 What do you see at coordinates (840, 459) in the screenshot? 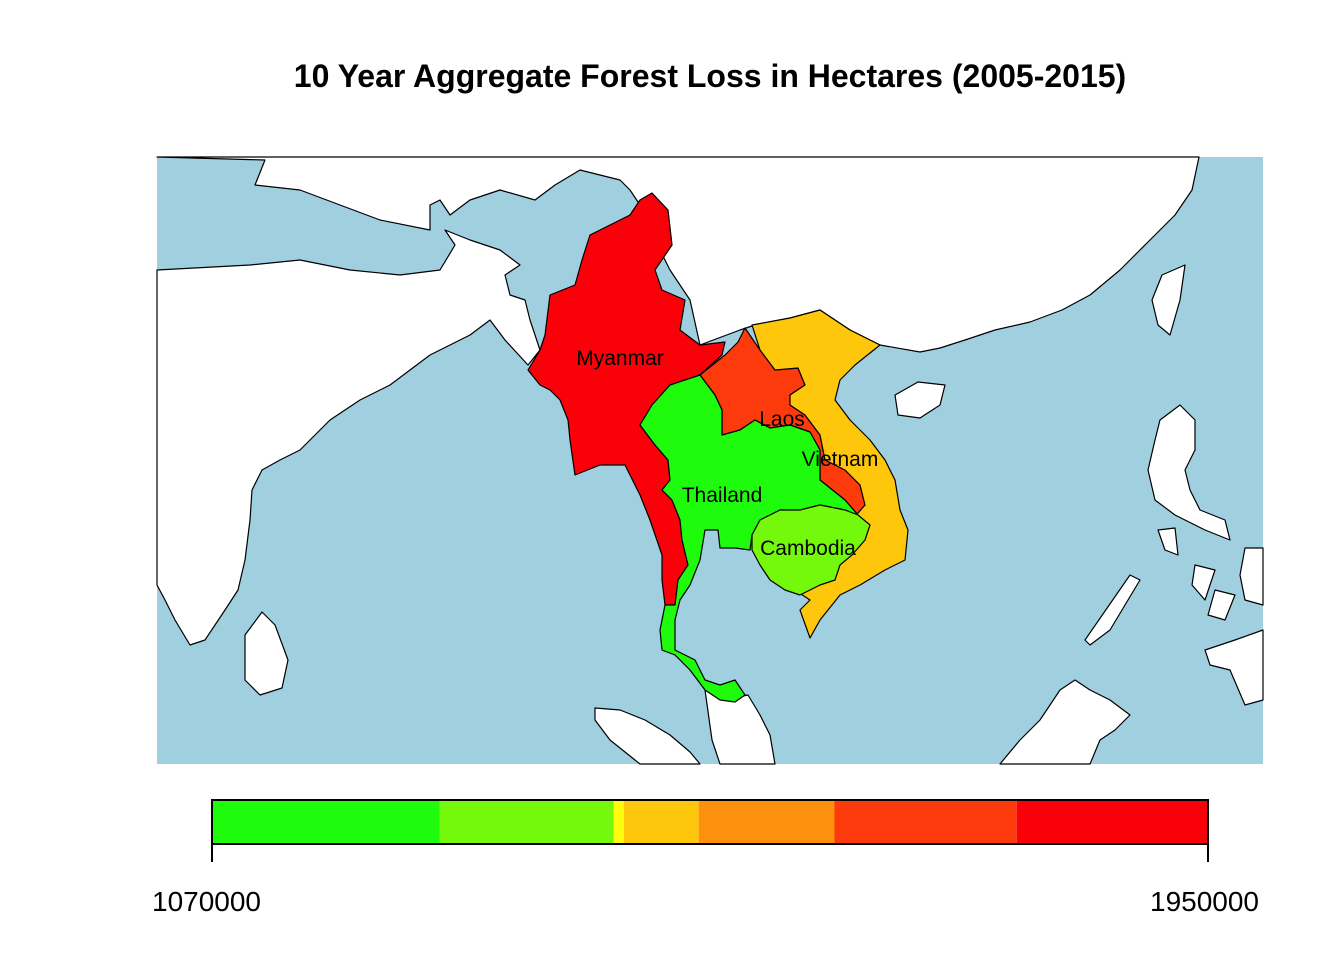
I see `label-vietnam: Vietnam` at bounding box center [840, 459].